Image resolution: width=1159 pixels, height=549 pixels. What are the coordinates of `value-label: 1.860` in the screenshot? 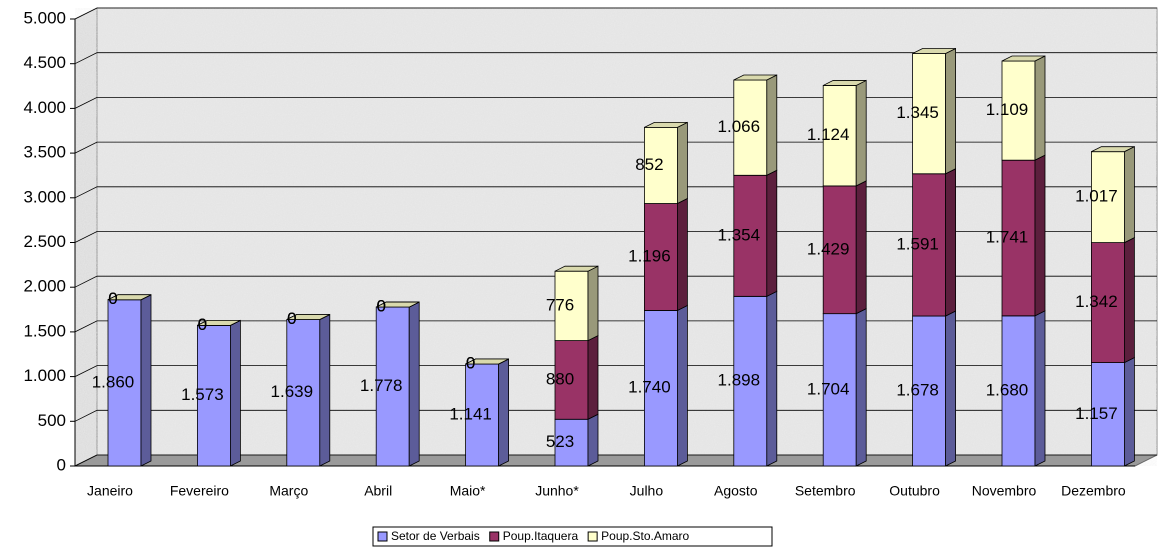 It's located at (113, 381).